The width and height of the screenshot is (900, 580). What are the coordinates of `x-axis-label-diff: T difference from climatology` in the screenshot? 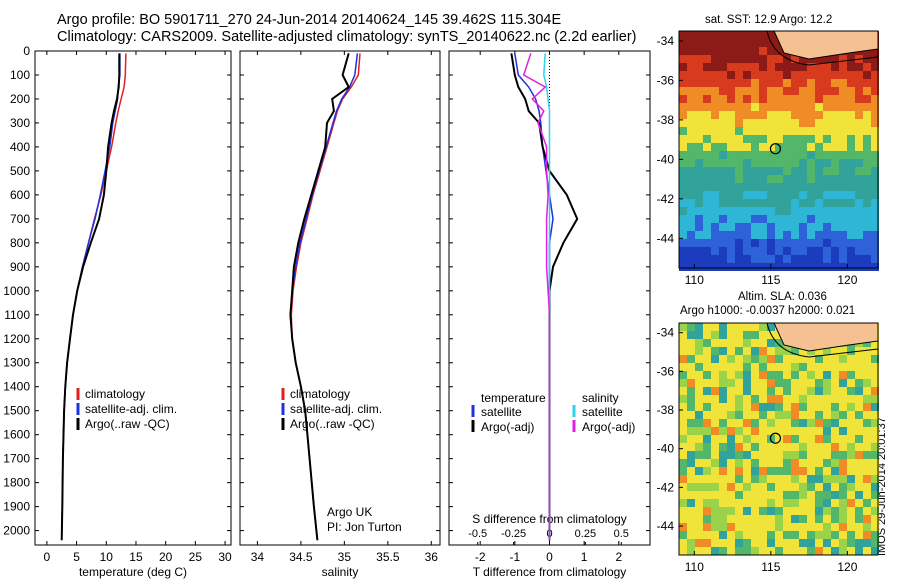 It's located at (550, 572).